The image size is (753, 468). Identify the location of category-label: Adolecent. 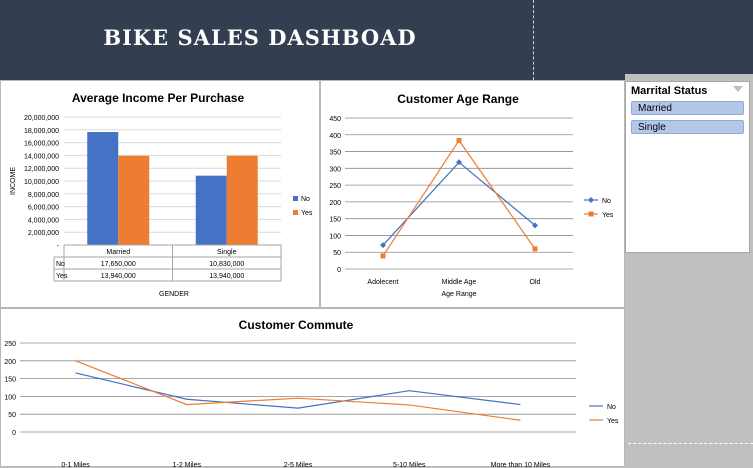
(382, 282).